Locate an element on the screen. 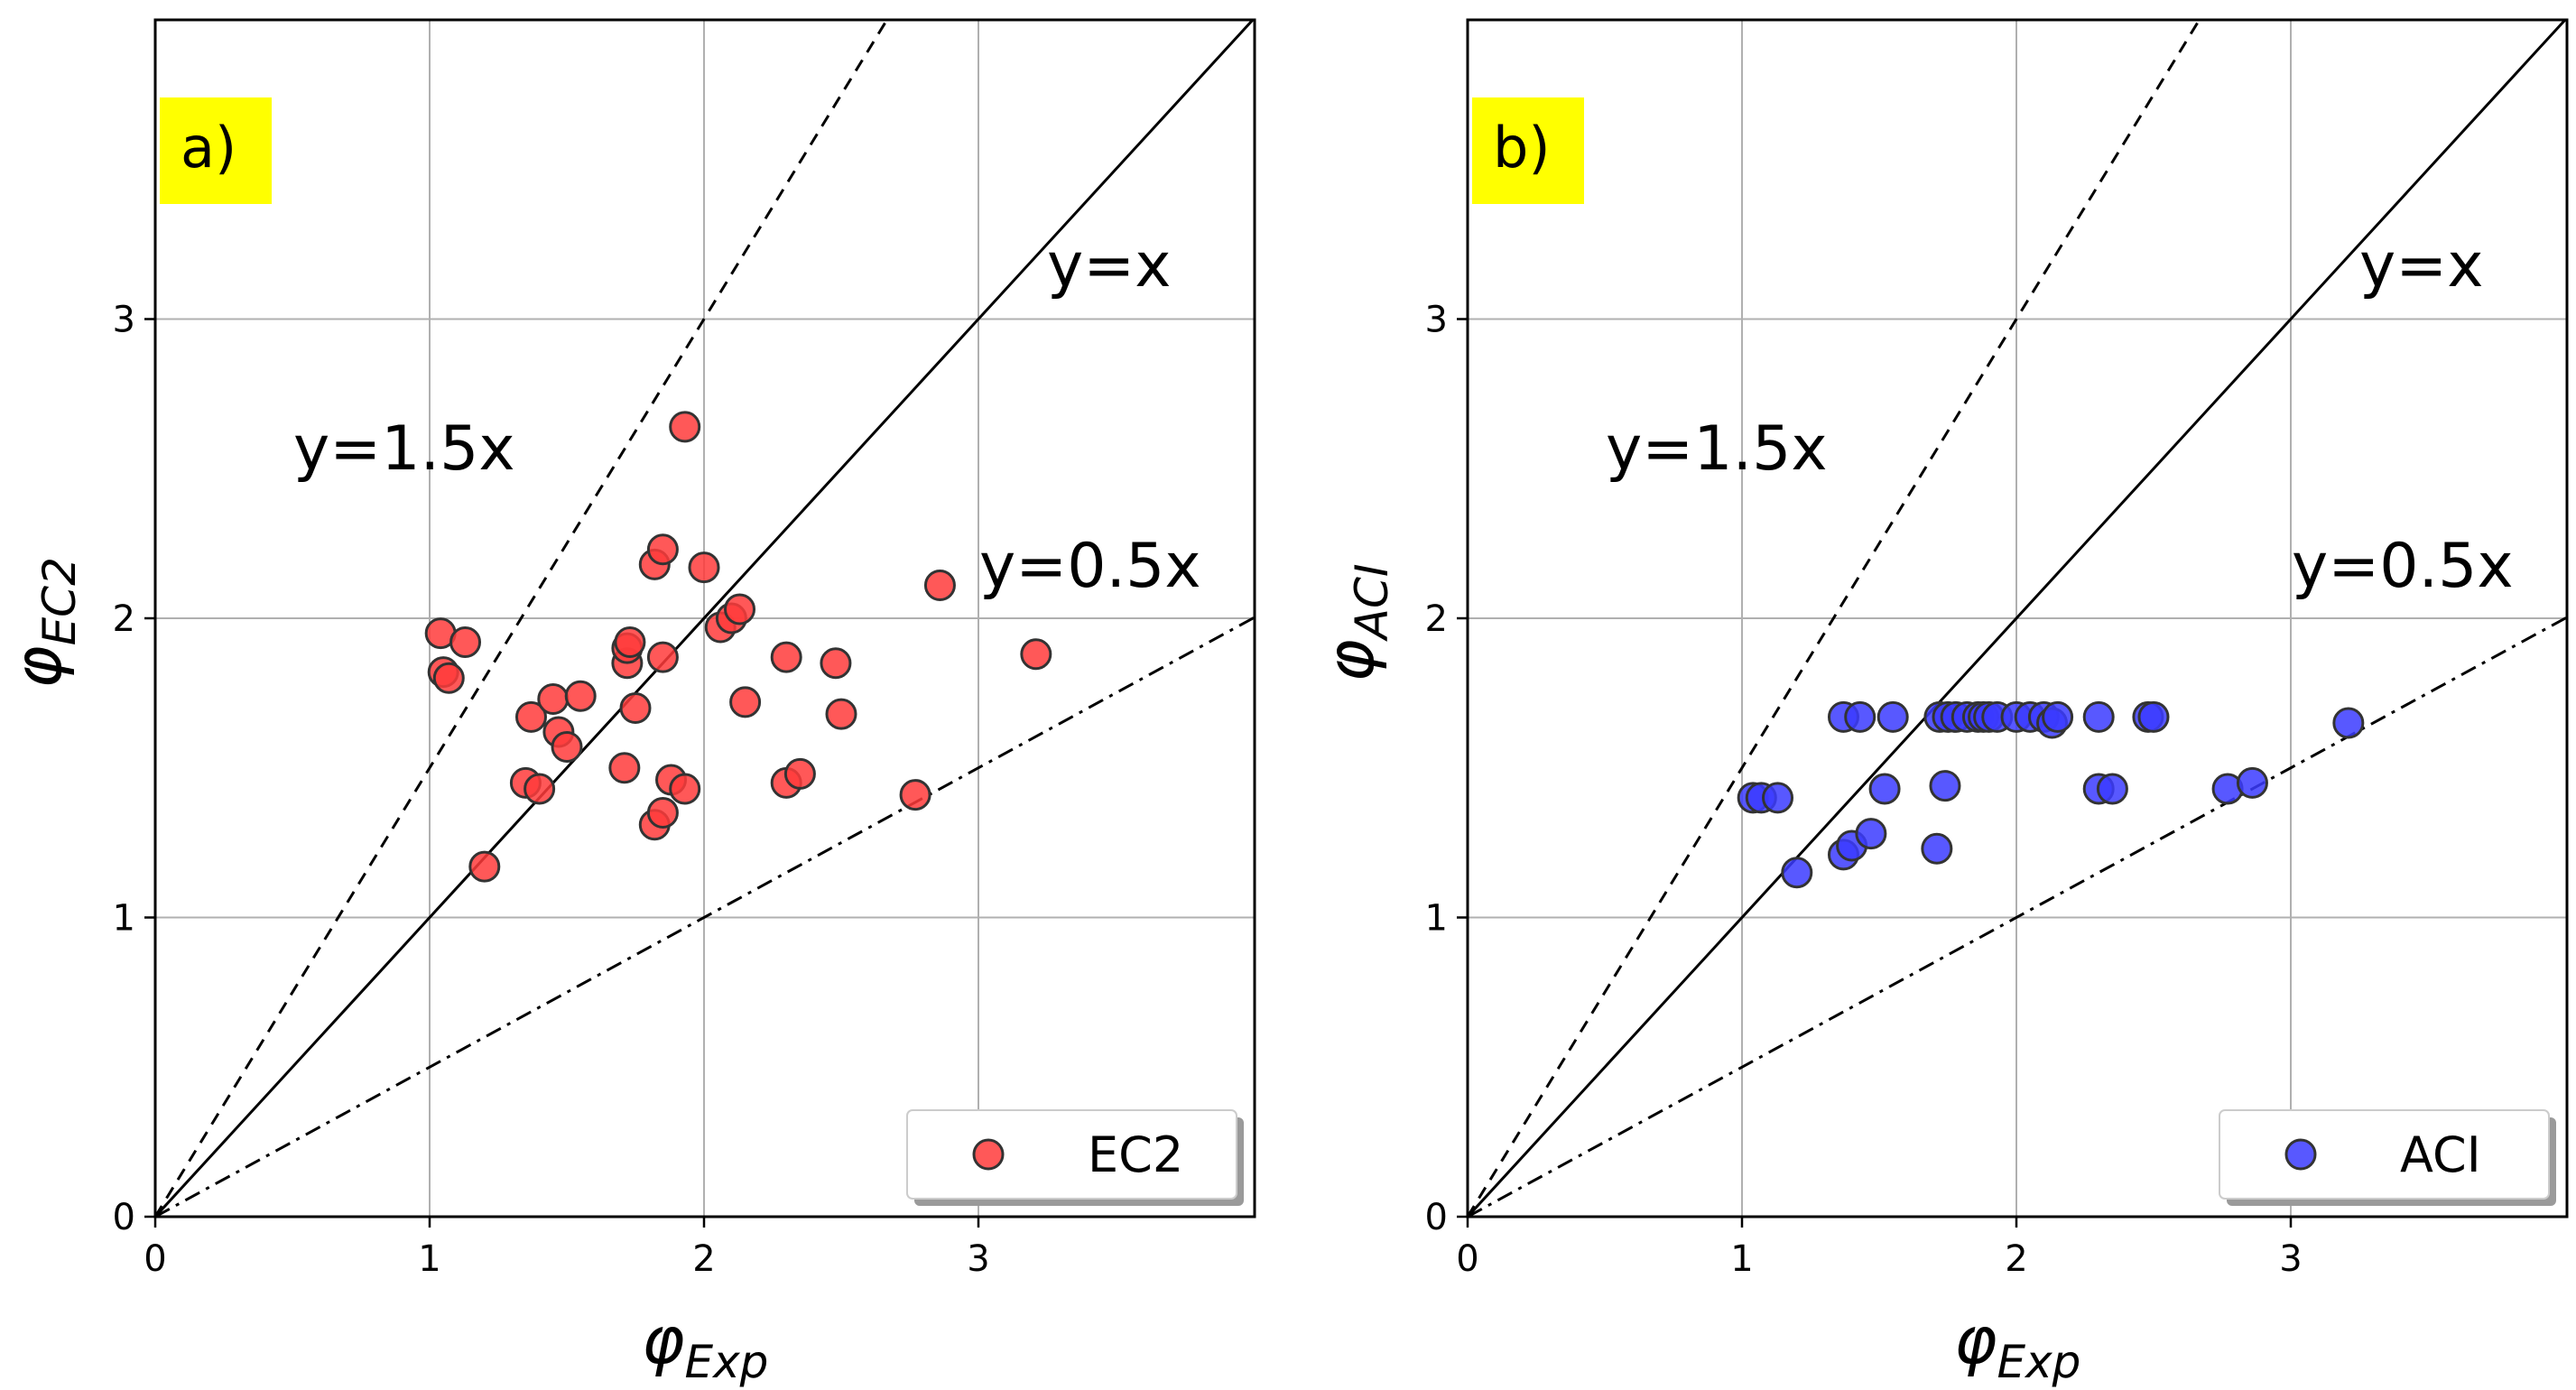 The image size is (2576, 1390). legend-label: EC2 is located at coordinates (1135, 1154).